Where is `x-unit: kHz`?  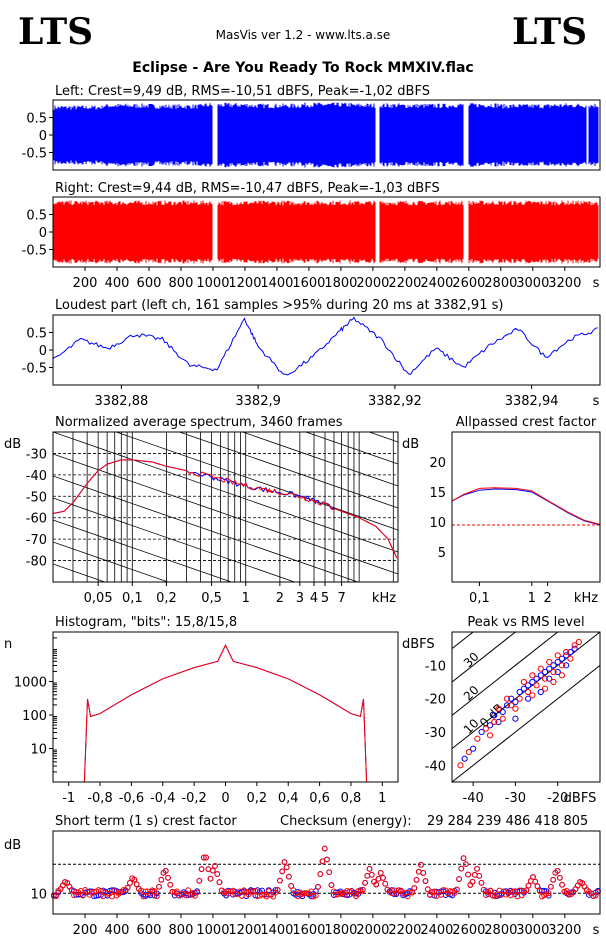
x-unit: kHz is located at coordinates (384, 598).